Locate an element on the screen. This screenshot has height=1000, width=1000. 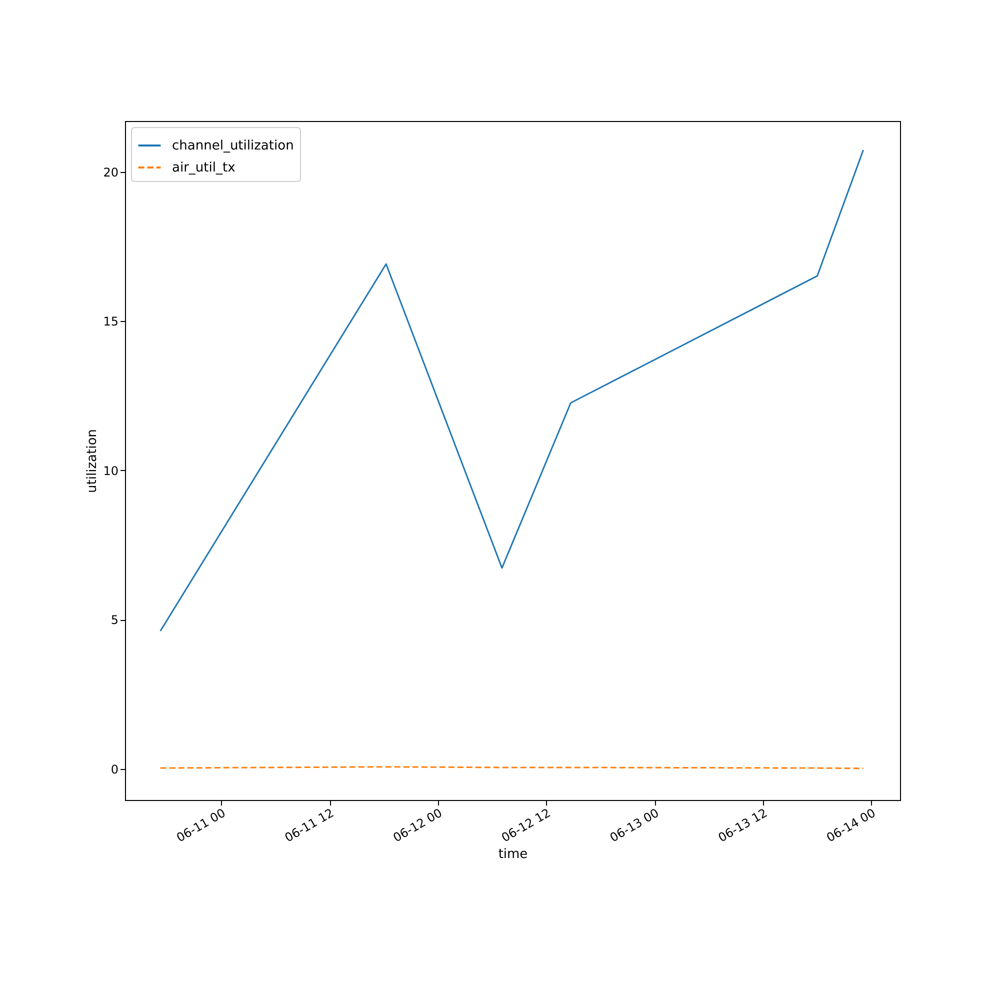
x-axis-title: time is located at coordinates (513, 854).